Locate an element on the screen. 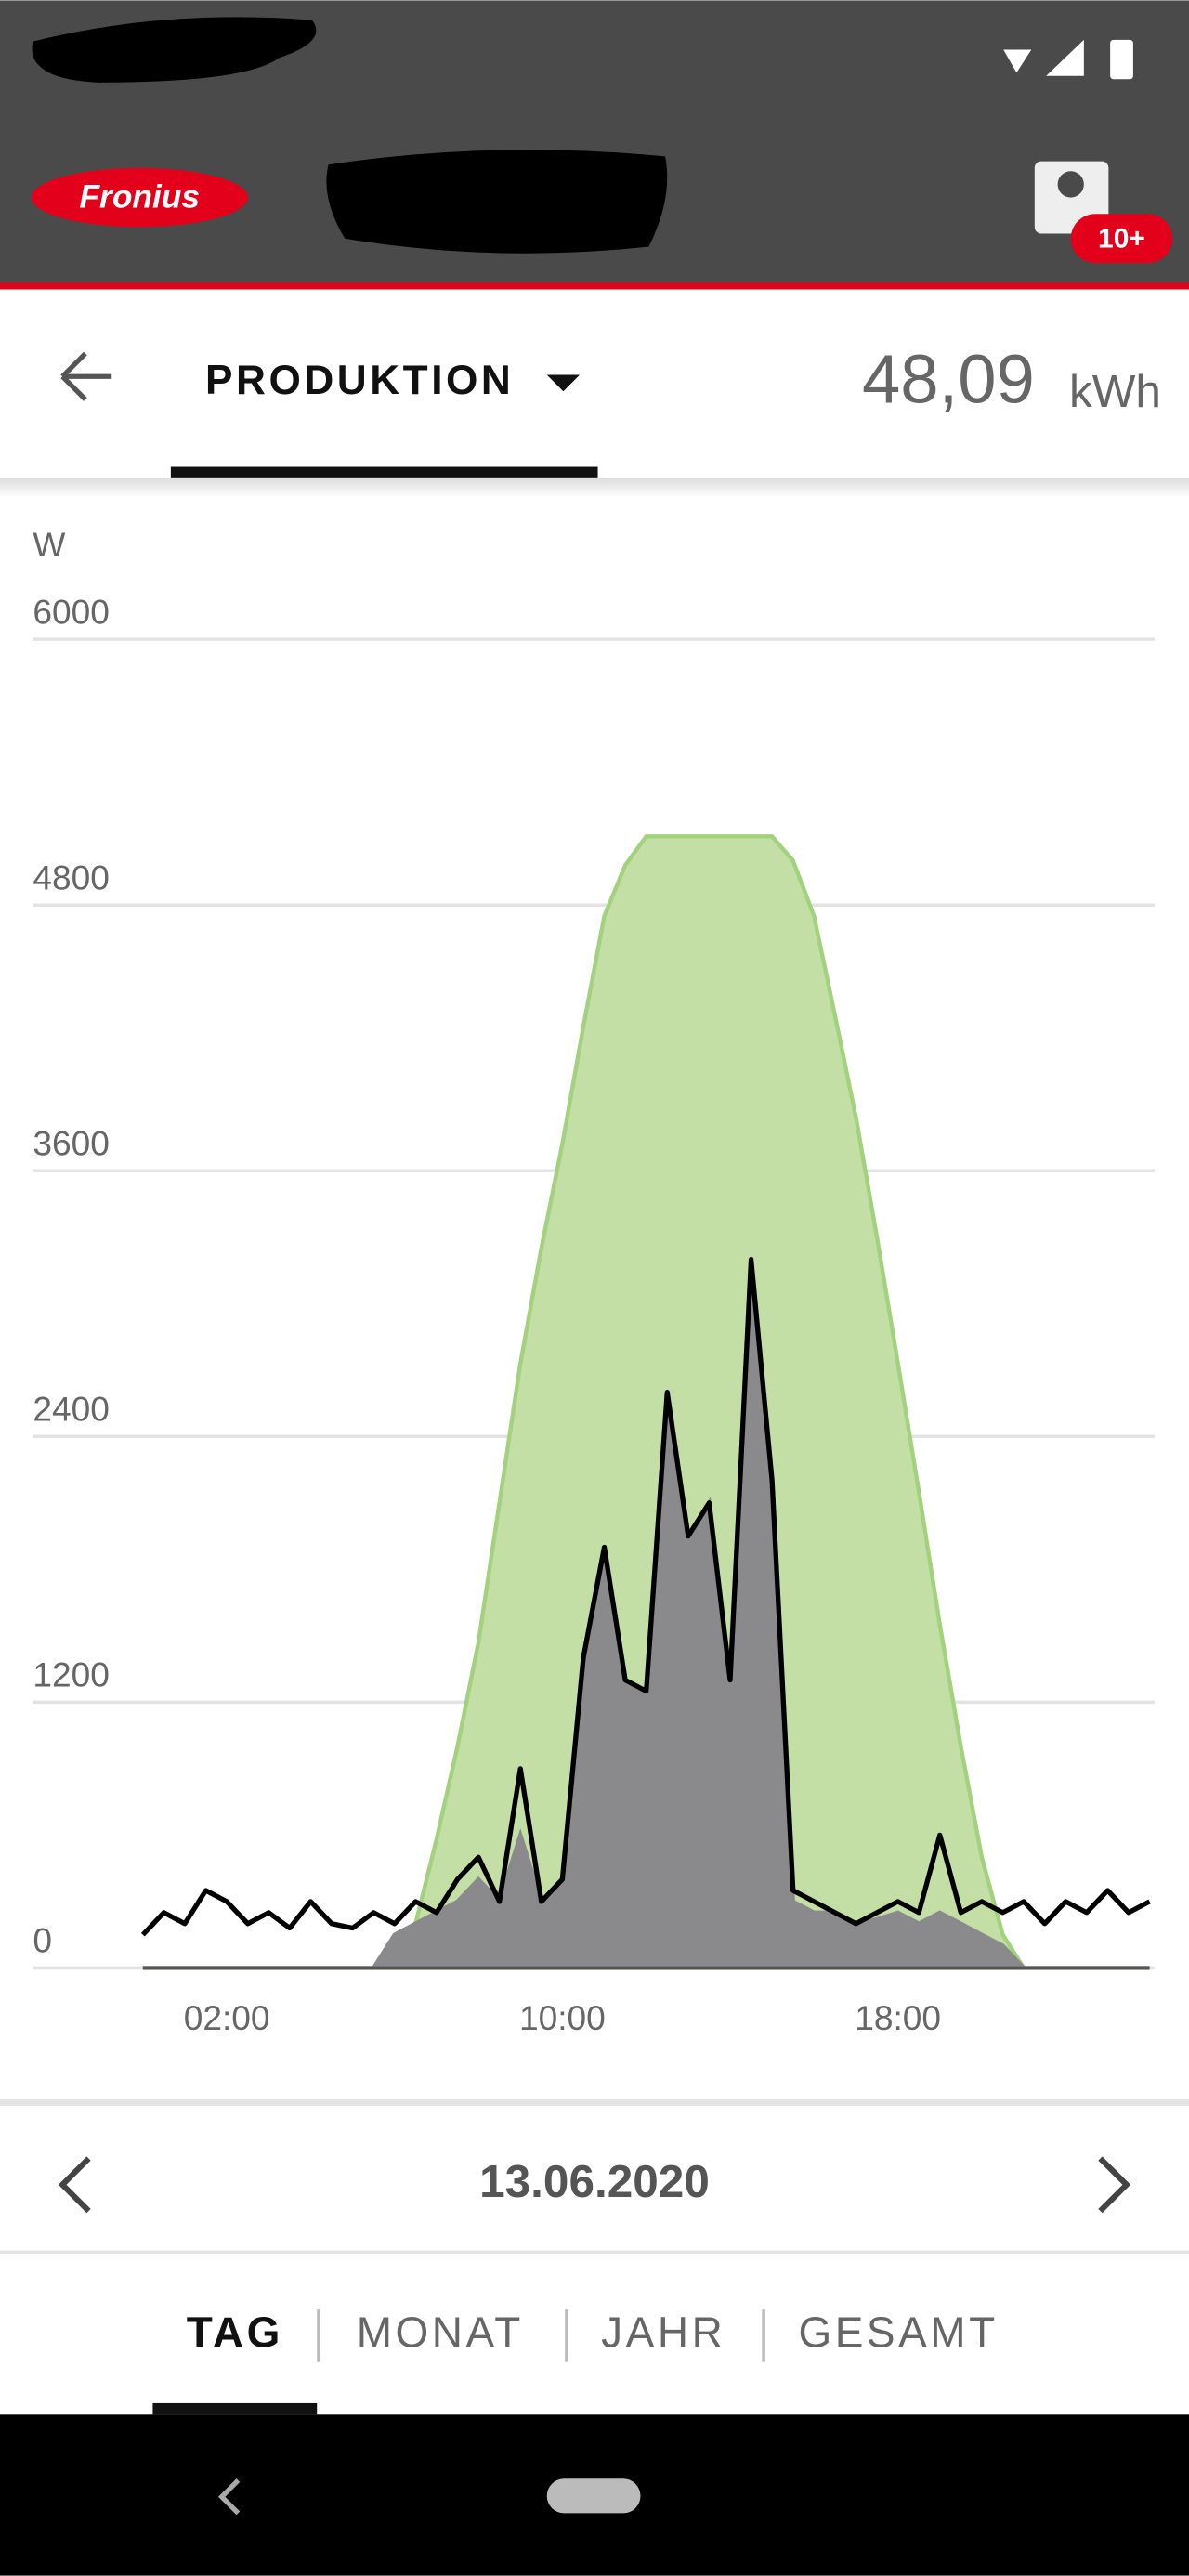 The width and height of the screenshot is (1189, 2576). x-tick-label: 18:00 is located at coordinates (898, 2018).